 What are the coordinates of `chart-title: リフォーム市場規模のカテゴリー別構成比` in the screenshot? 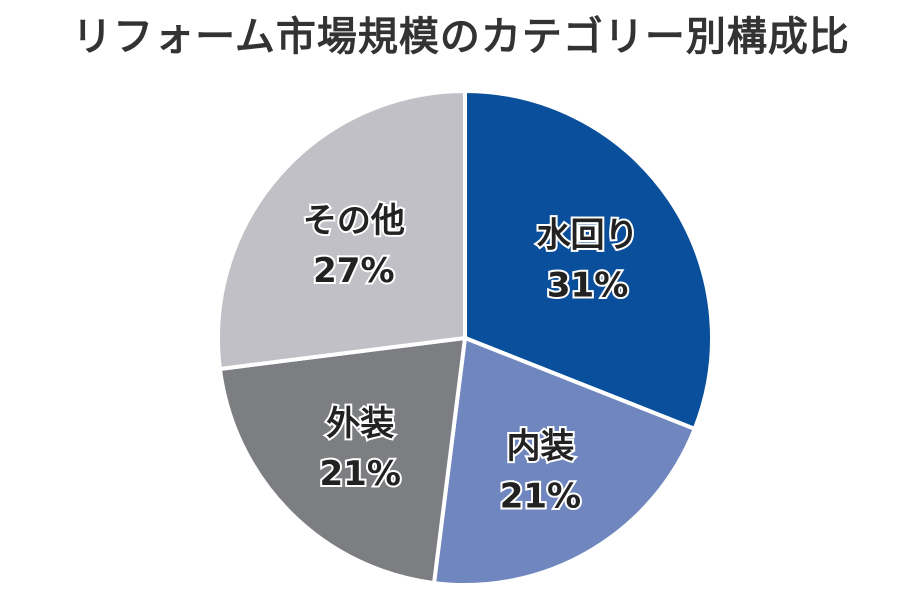 It's located at (461, 37).